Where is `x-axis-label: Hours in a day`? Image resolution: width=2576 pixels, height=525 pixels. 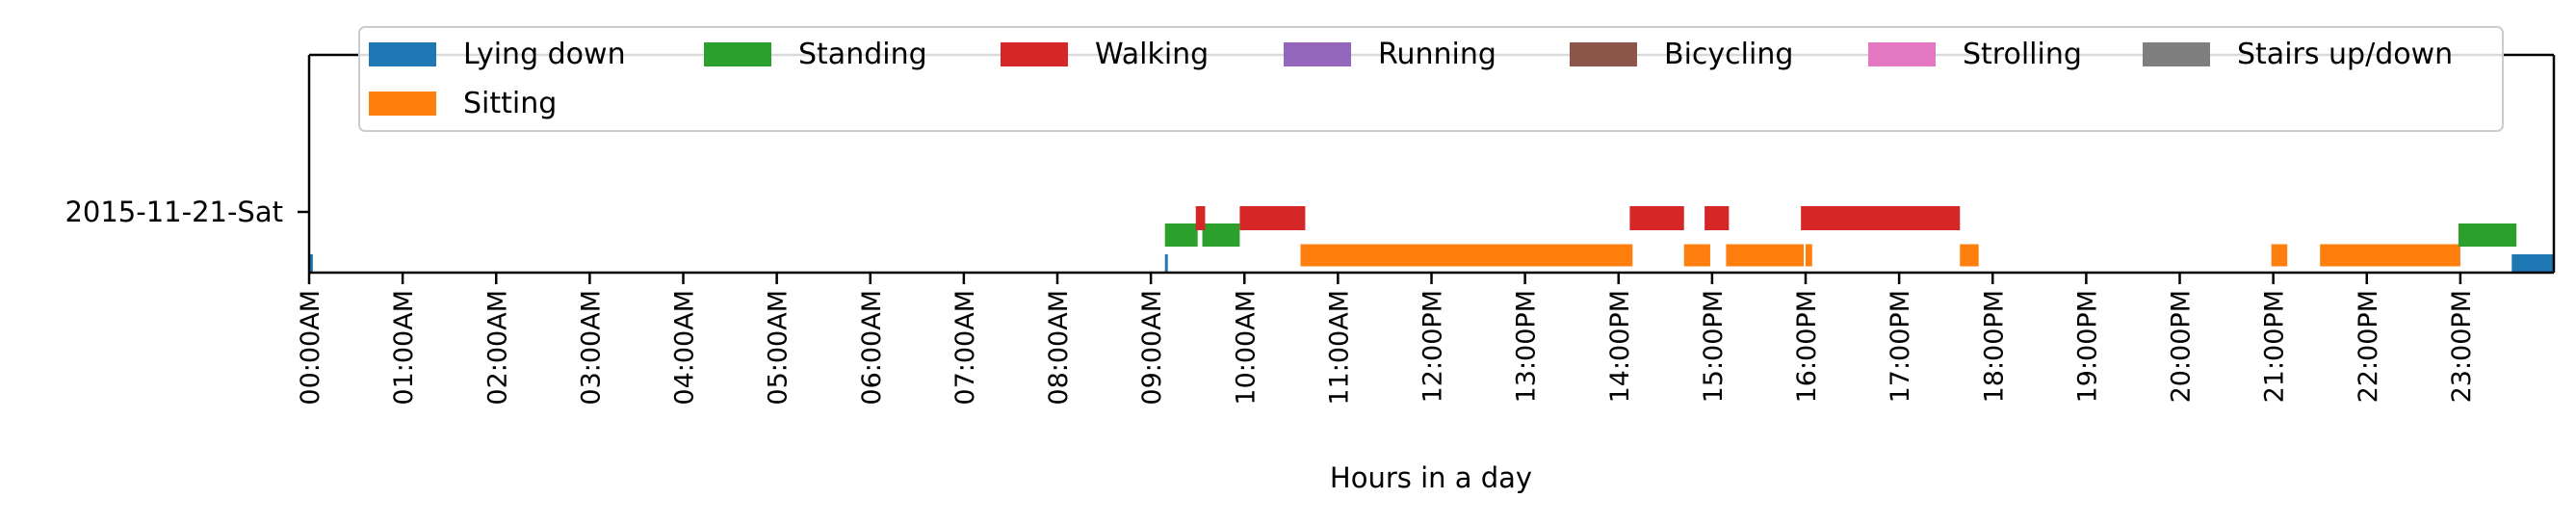 x-axis-label: Hours in a day is located at coordinates (1431, 477).